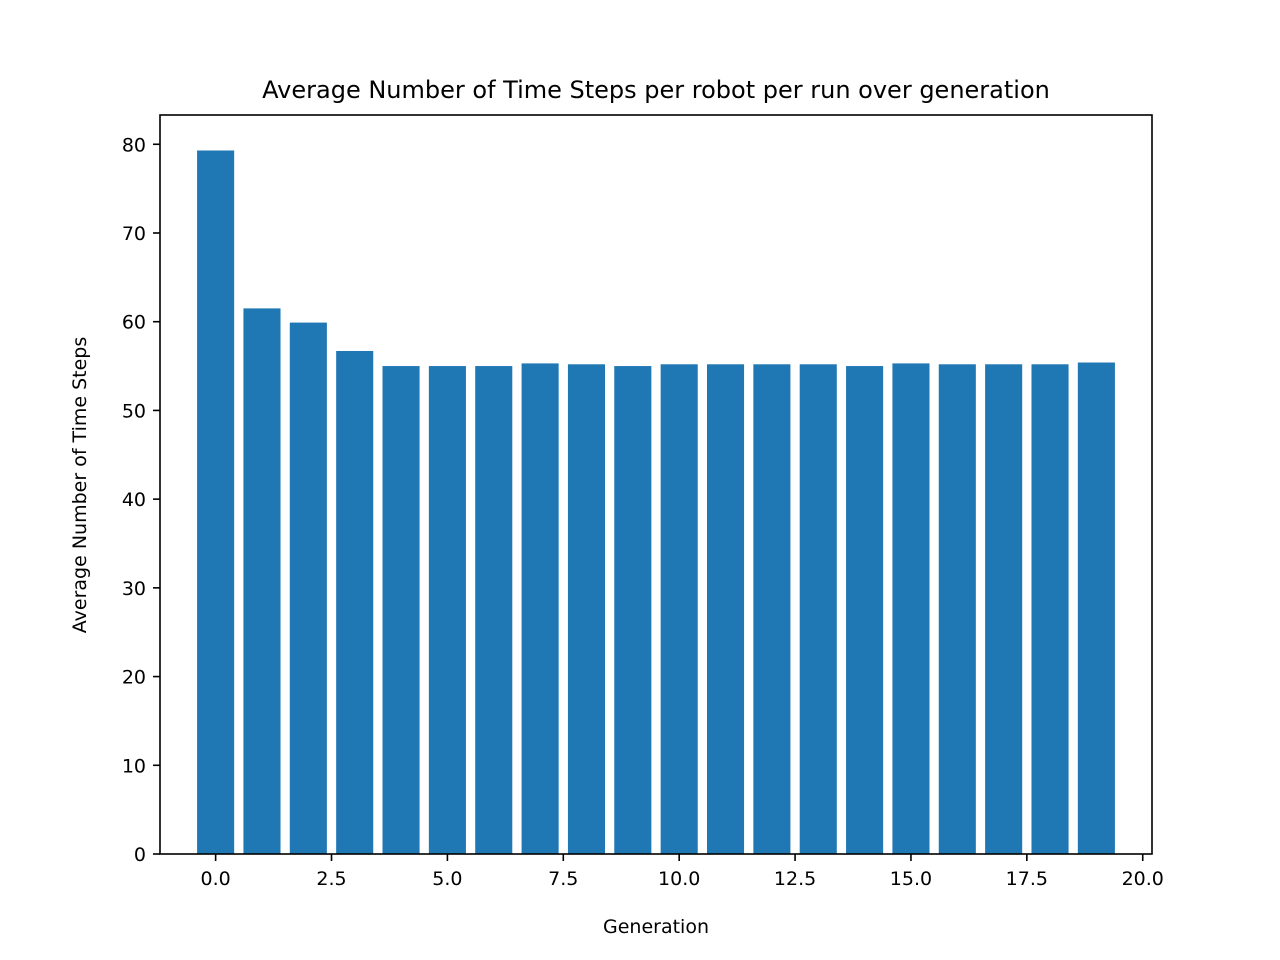 The image size is (1280, 960). Describe the element at coordinates (1143, 879) in the screenshot. I see `x-tick-label: 20.0` at that location.